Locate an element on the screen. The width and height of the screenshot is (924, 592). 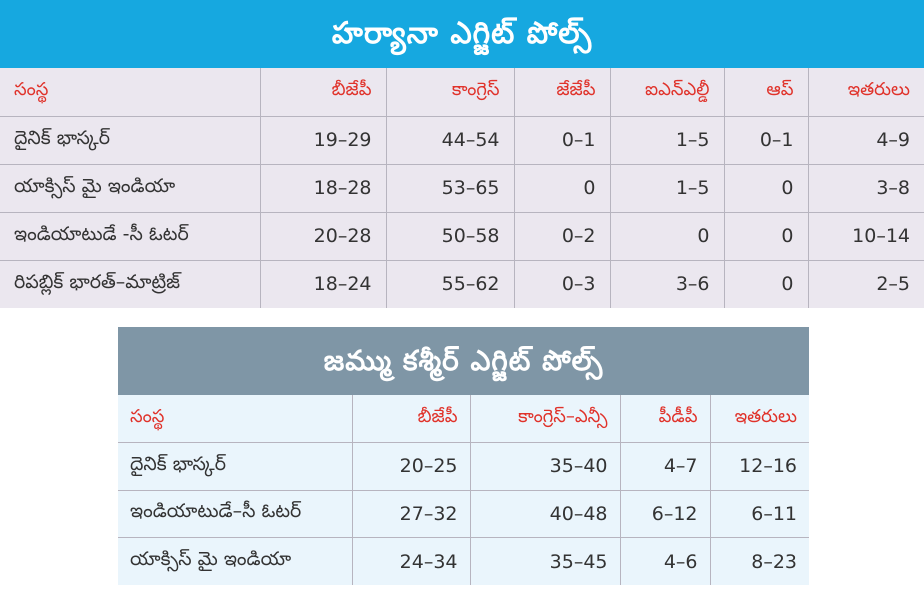
bjp-cell: 24–34 is located at coordinates (411, 561).